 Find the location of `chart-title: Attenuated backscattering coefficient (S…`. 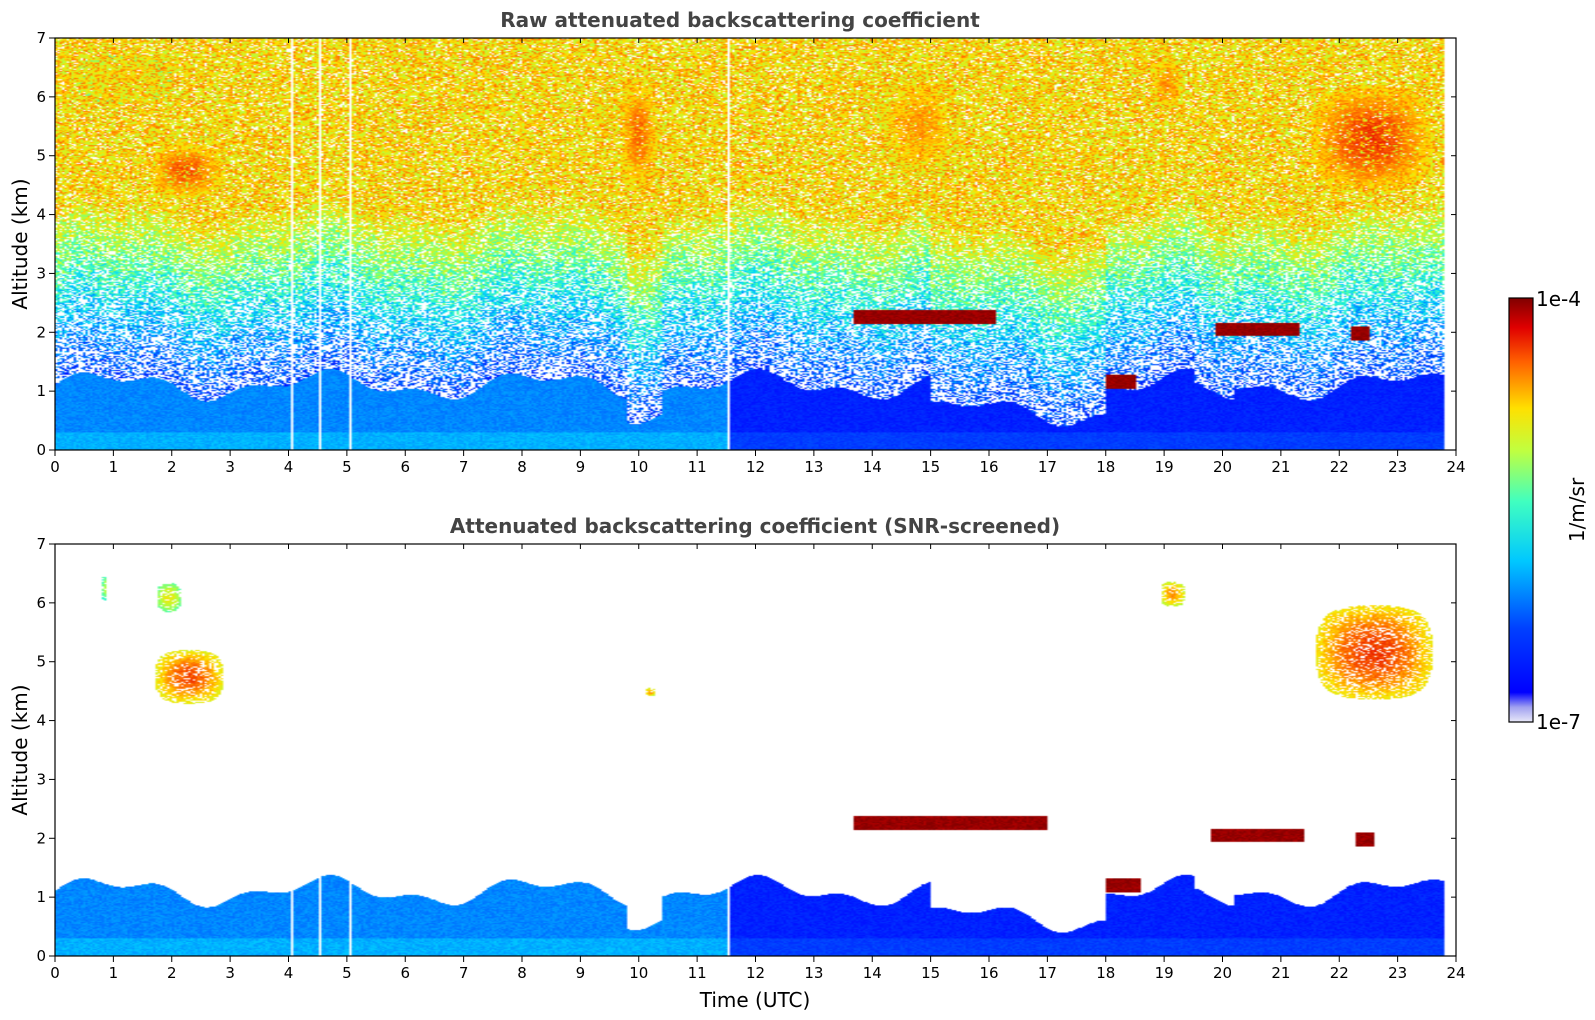

chart-title: Attenuated backscattering coefficient (S… is located at coordinates (755, 526).